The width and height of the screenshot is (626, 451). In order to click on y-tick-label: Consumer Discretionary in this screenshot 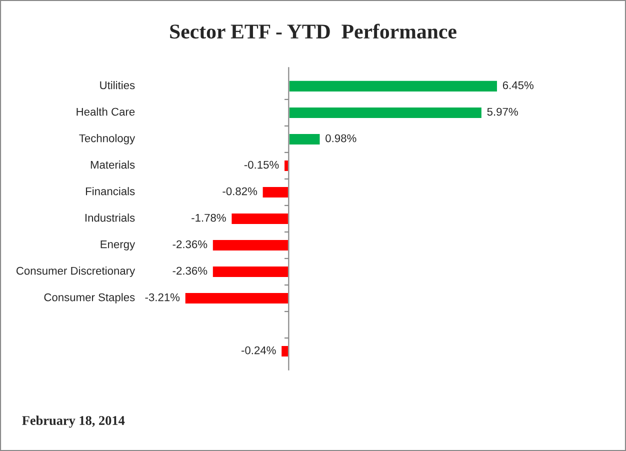, I will do `click(76, 271)`.